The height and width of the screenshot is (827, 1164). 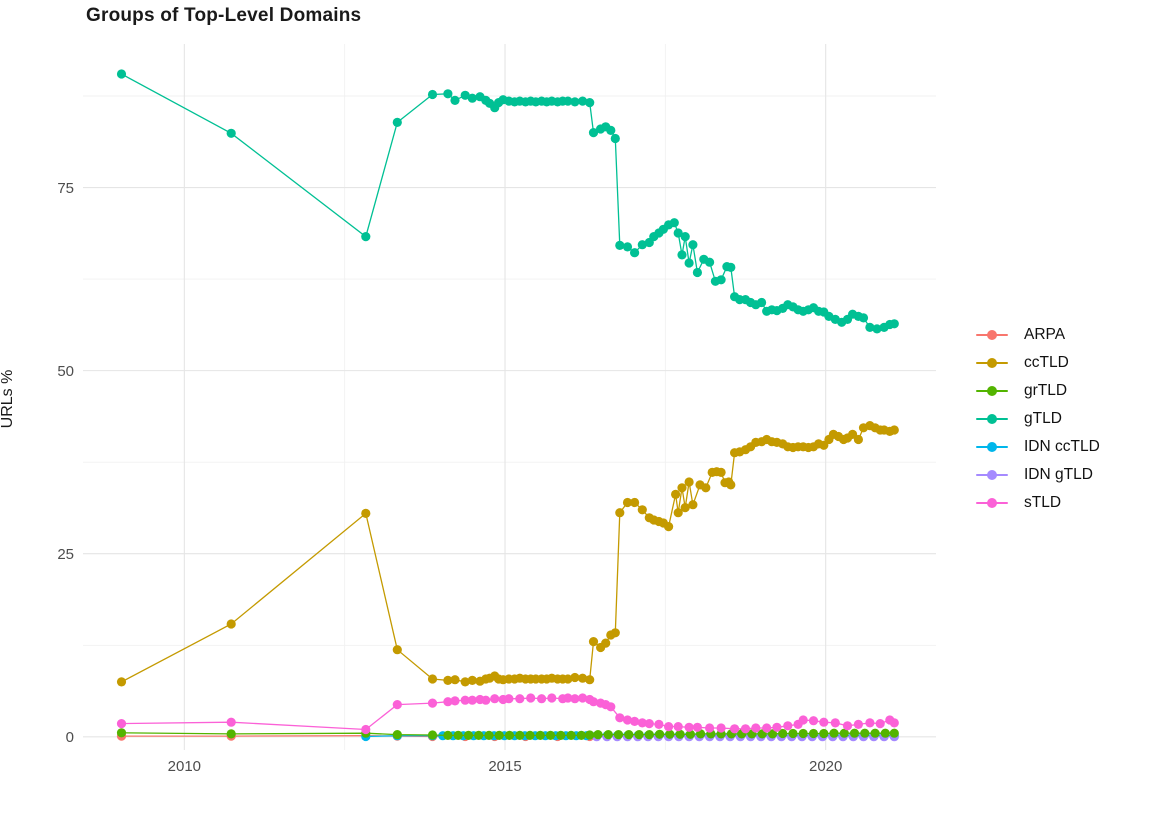 I want to click on y-tick-label: 75, so click(x=65, y=188).